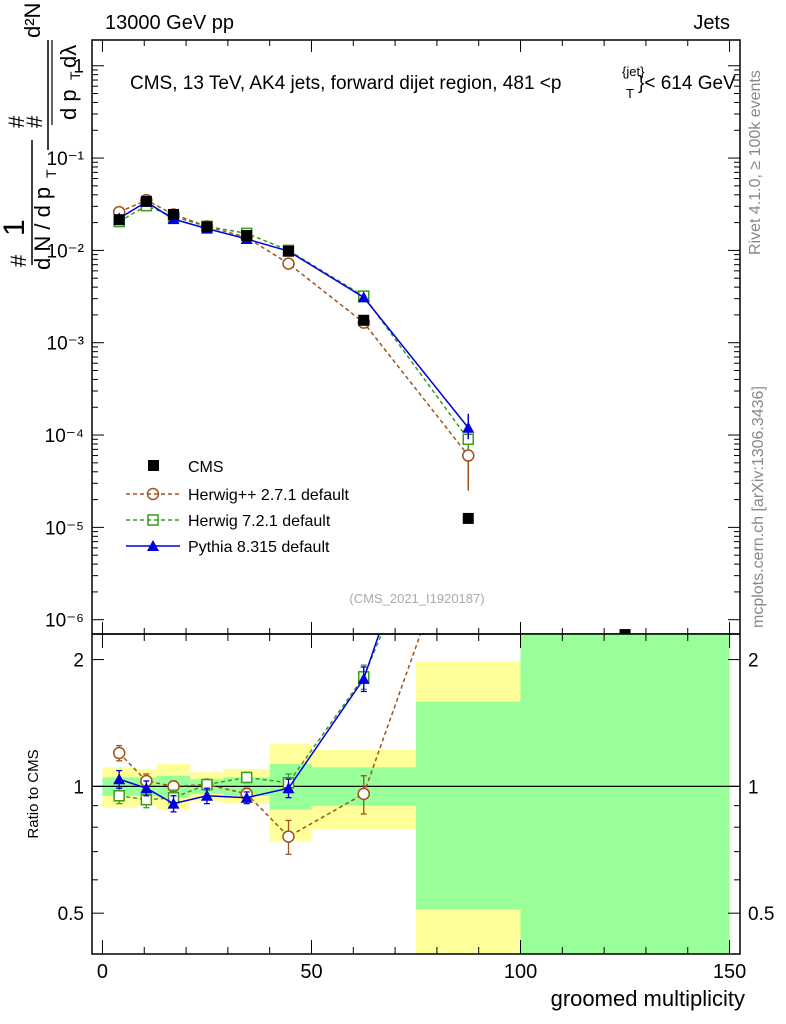  I want to click on legend-herwig7-label: Herwig 7.2.1 default, so click(259, 521).